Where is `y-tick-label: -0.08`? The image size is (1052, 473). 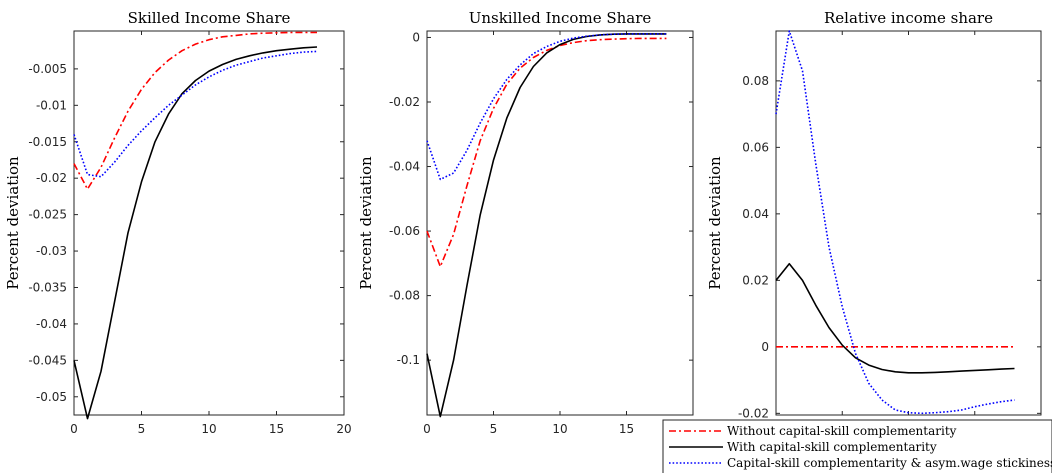 y-tick-label: -0.08 is located at coordinates (404, 296).